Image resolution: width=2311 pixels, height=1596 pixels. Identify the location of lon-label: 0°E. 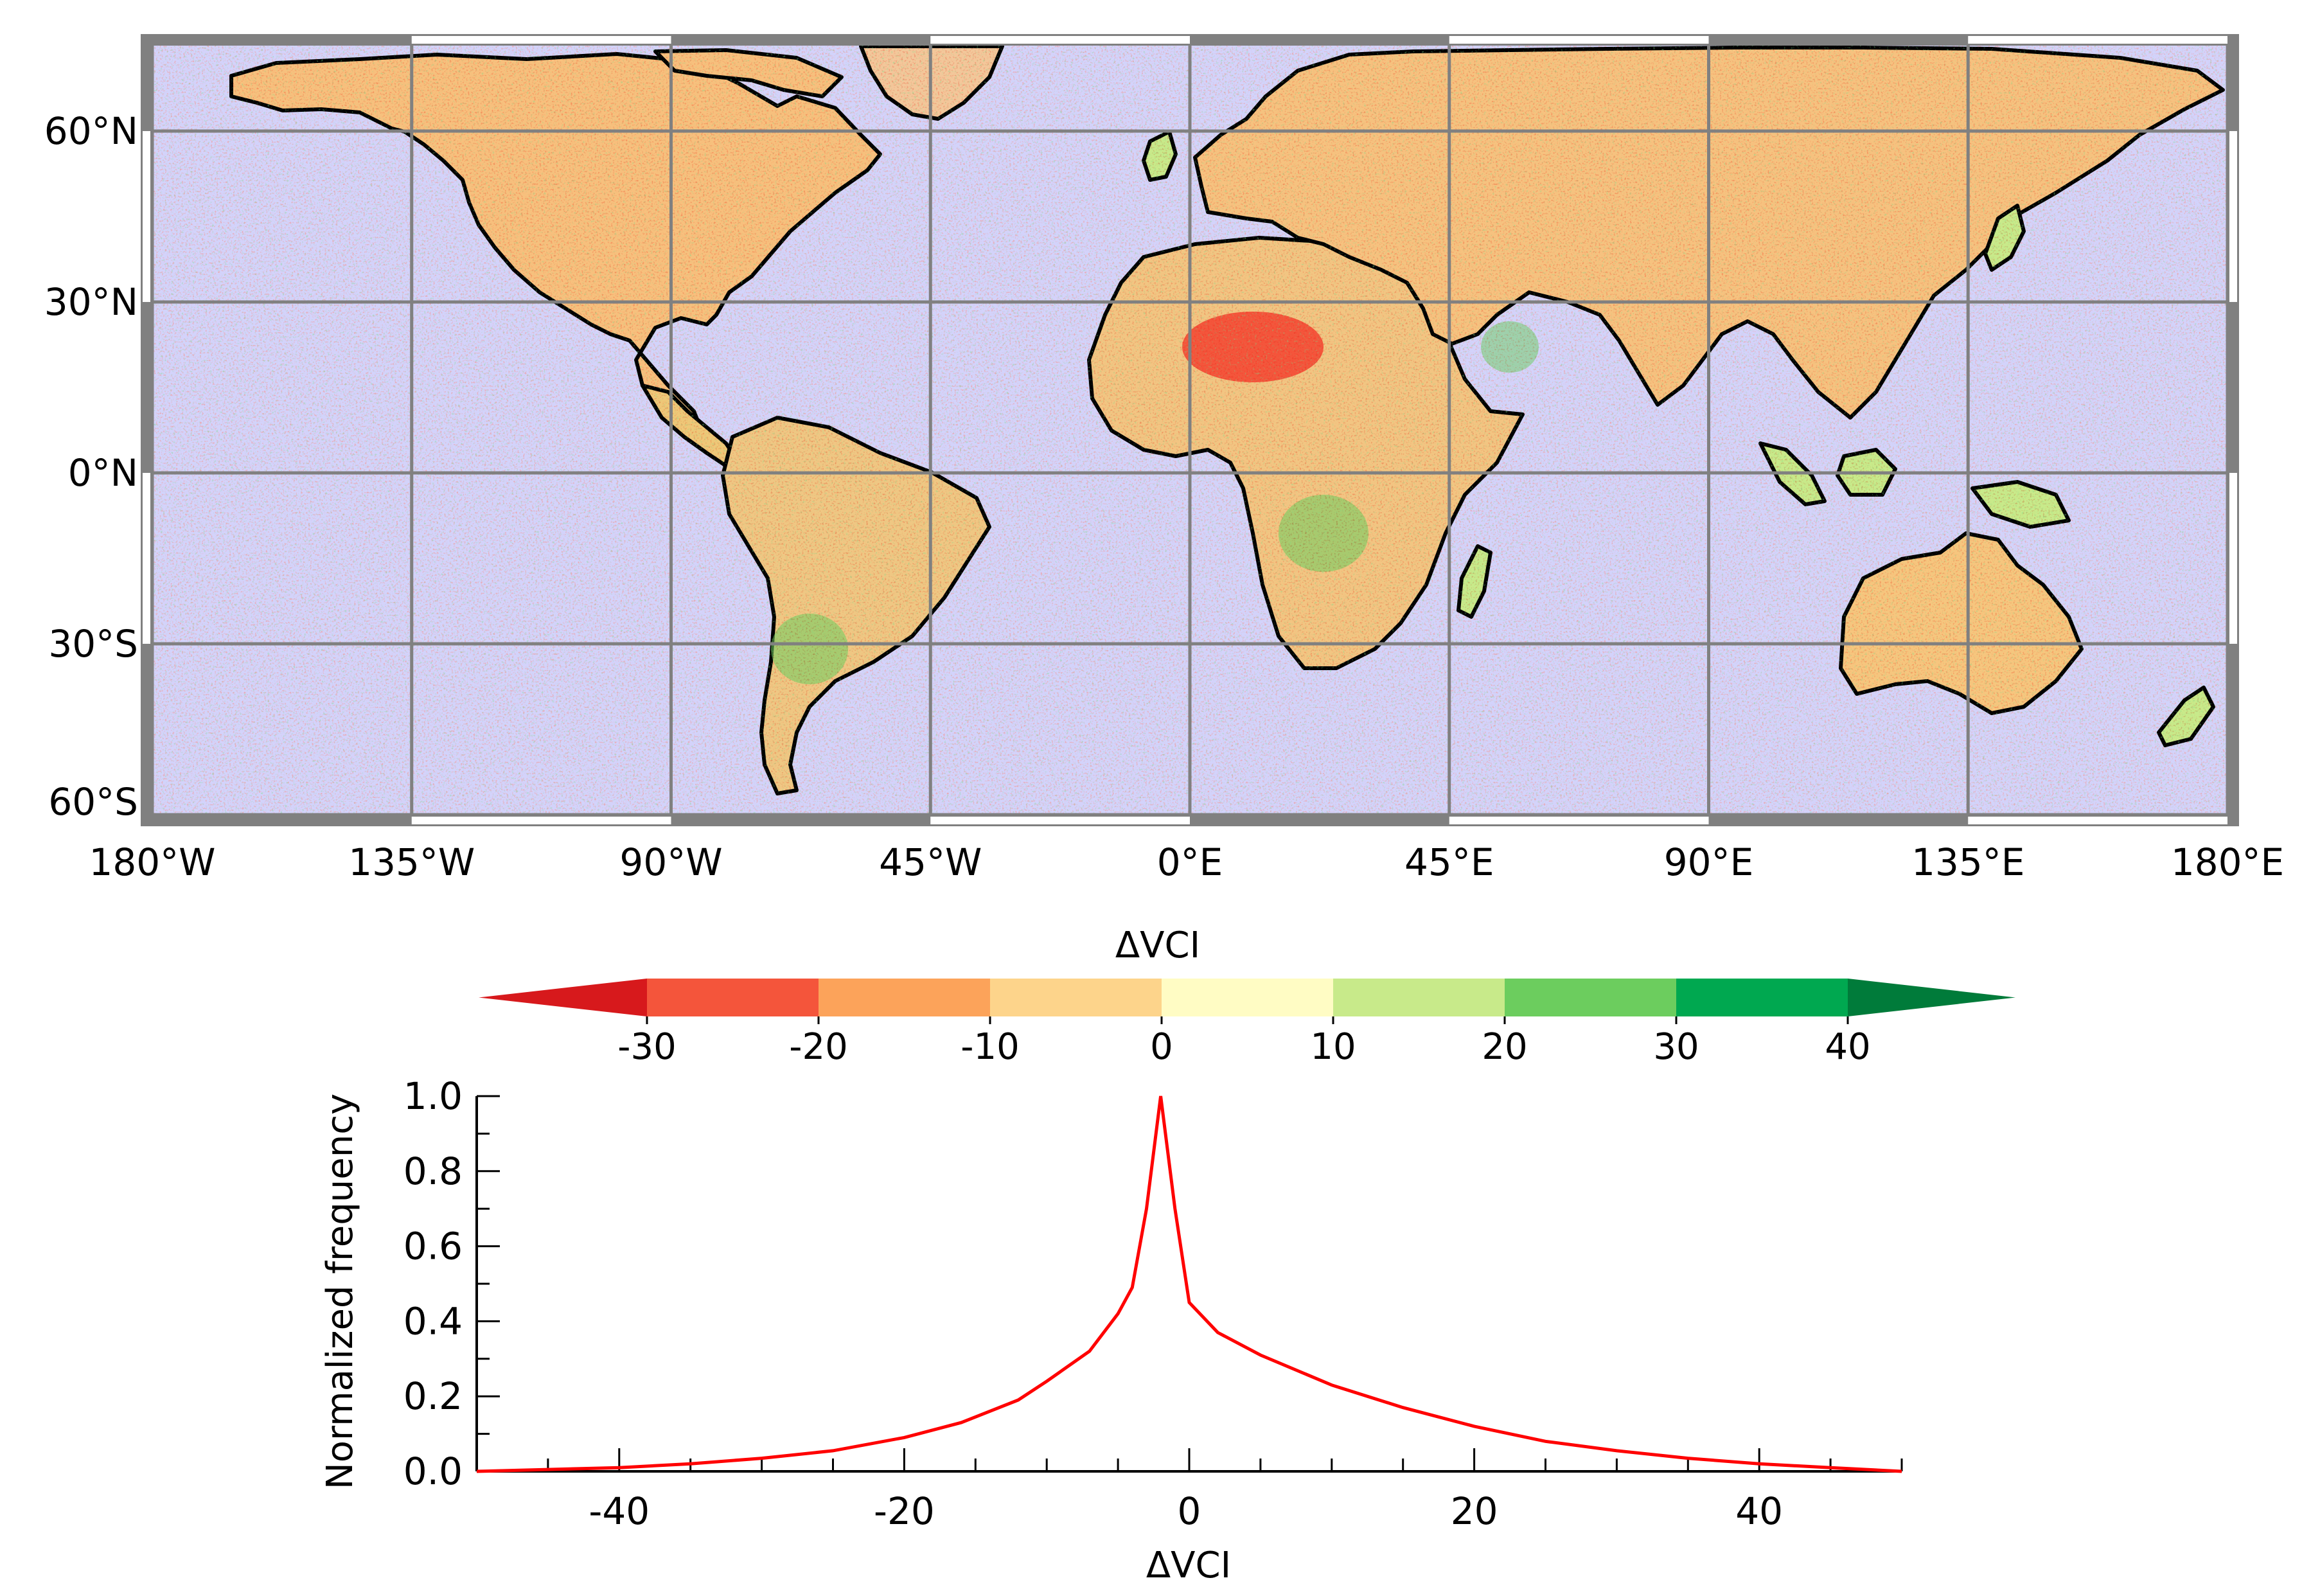
(1190, 862).